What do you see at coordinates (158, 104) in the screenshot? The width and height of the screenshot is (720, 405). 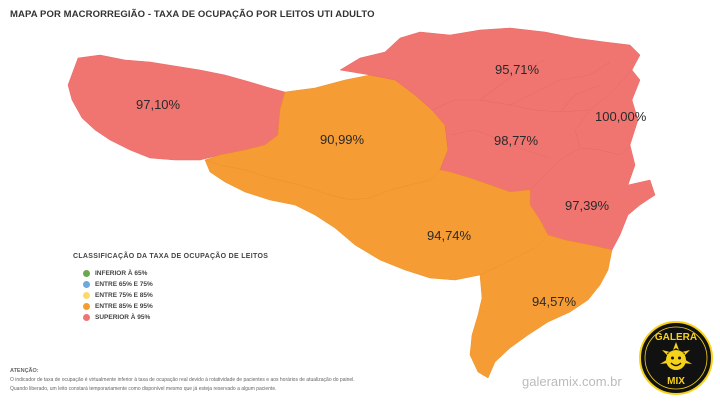 I see `region-label-far-west: 97,10%` at bounding box center [158, 104].